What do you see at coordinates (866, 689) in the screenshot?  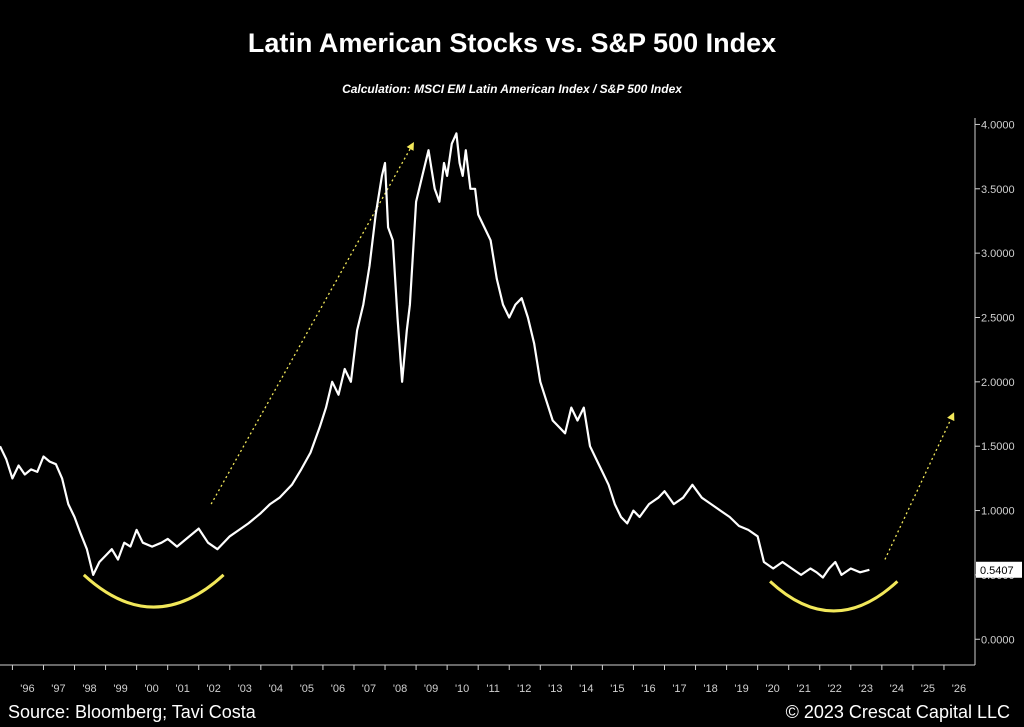 I see `x-tick-label: '23` at bounding box center [866, 689].